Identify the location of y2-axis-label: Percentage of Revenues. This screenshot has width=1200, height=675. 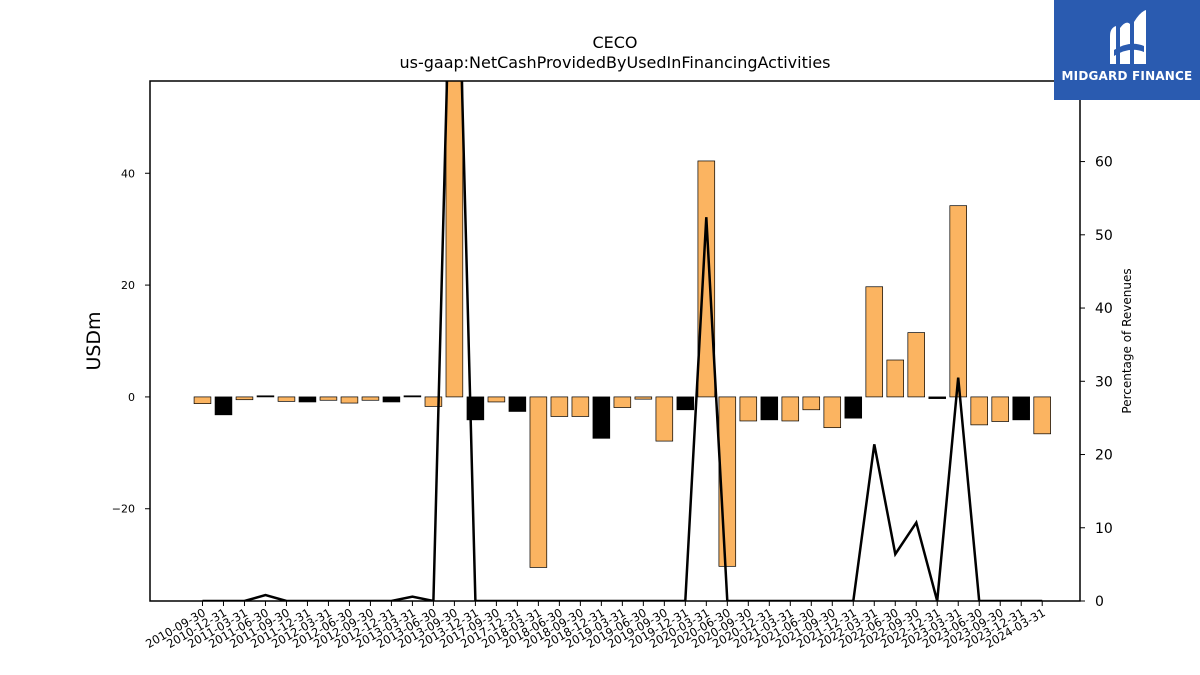
(1127, 340).